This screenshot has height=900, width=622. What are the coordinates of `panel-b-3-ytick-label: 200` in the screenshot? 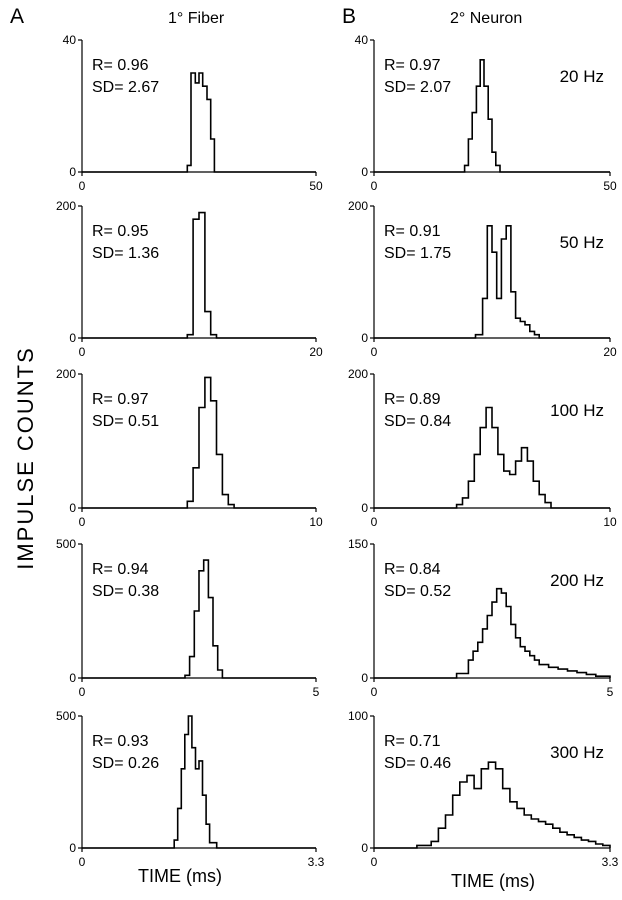 It's located at (358, 374).